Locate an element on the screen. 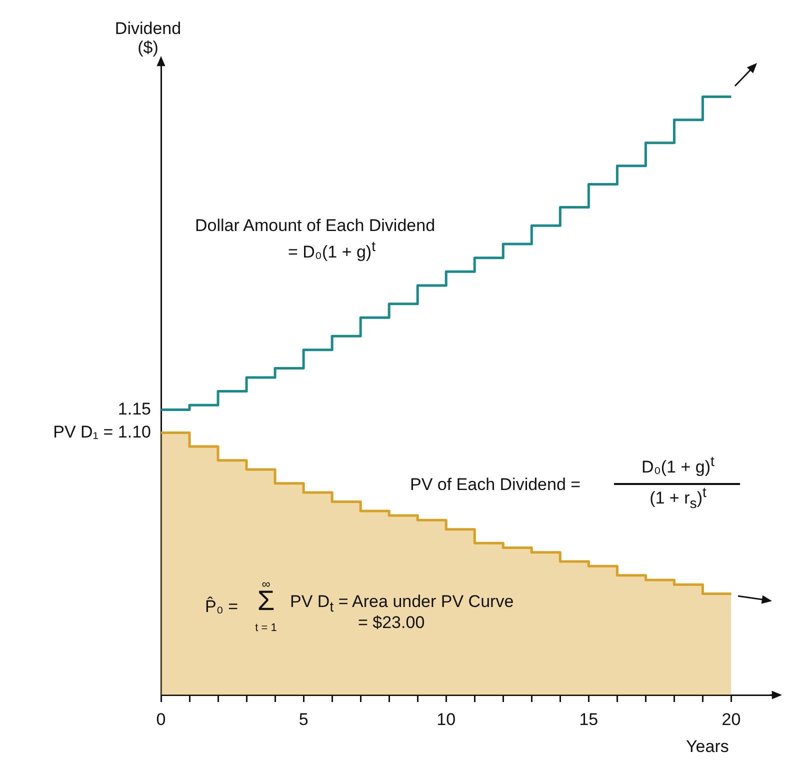 The image size is (786, 768). annotation: (1 + r$_{s}$)$^{t}$ is located at coordinates (678, 499).